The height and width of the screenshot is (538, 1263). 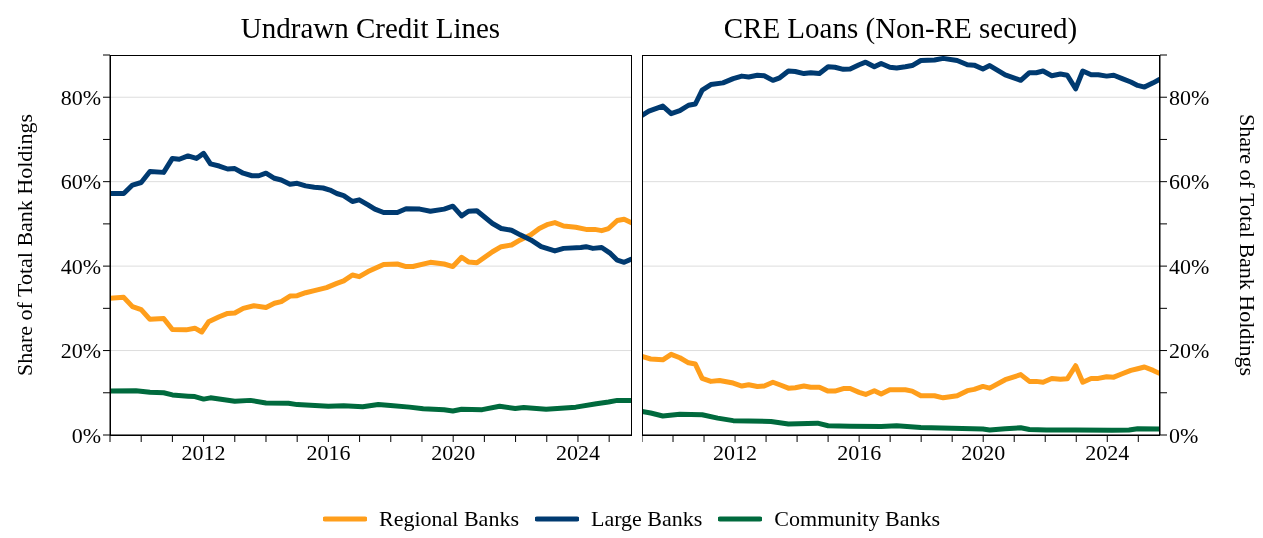 What do you see at coordinates (1189, 182) in the screenshot?
I see `y2-tick-label: 60%` at bounding box center [1189, 182].